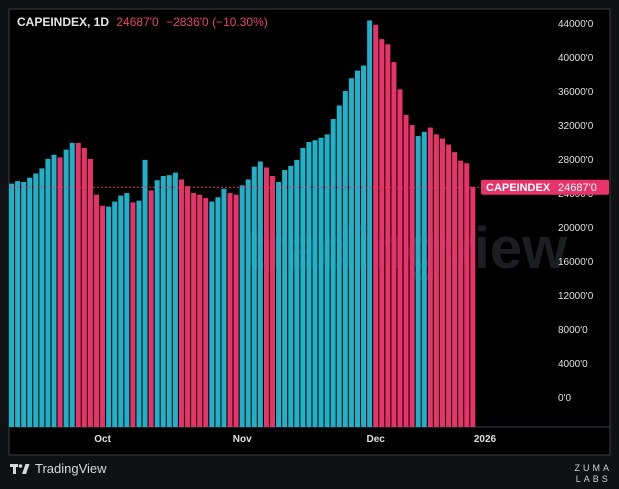  Describe the element at coordinates (376, 439) in the screenshot. I see `time-axis-tick-label: Dec` at that location.